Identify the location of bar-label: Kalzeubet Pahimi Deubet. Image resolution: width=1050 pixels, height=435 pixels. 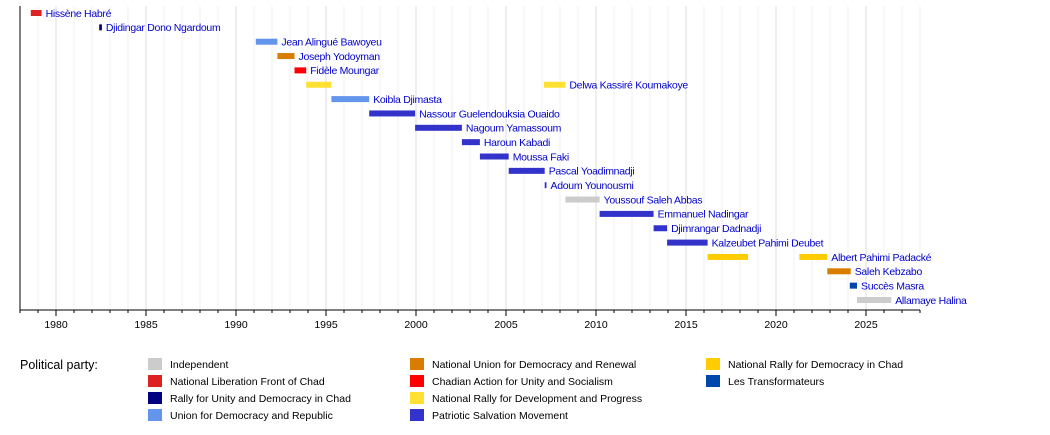
(768, 243).